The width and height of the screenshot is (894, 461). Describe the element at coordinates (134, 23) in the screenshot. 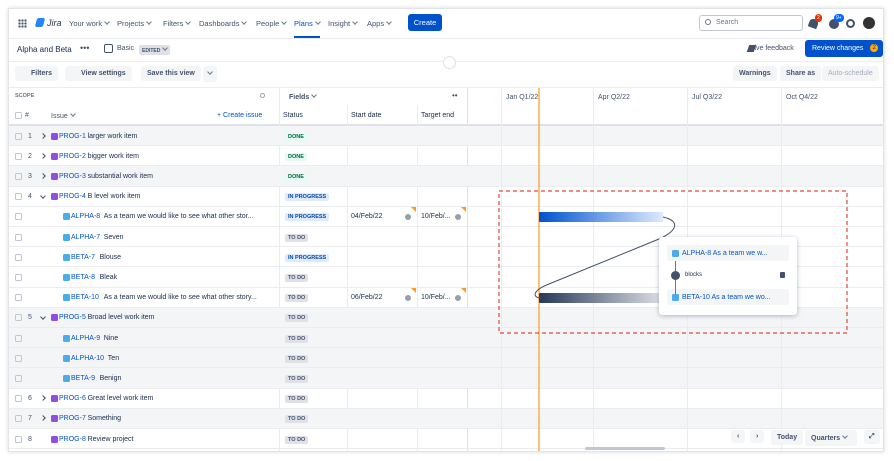

I see `nav-item: Projects` at that location.